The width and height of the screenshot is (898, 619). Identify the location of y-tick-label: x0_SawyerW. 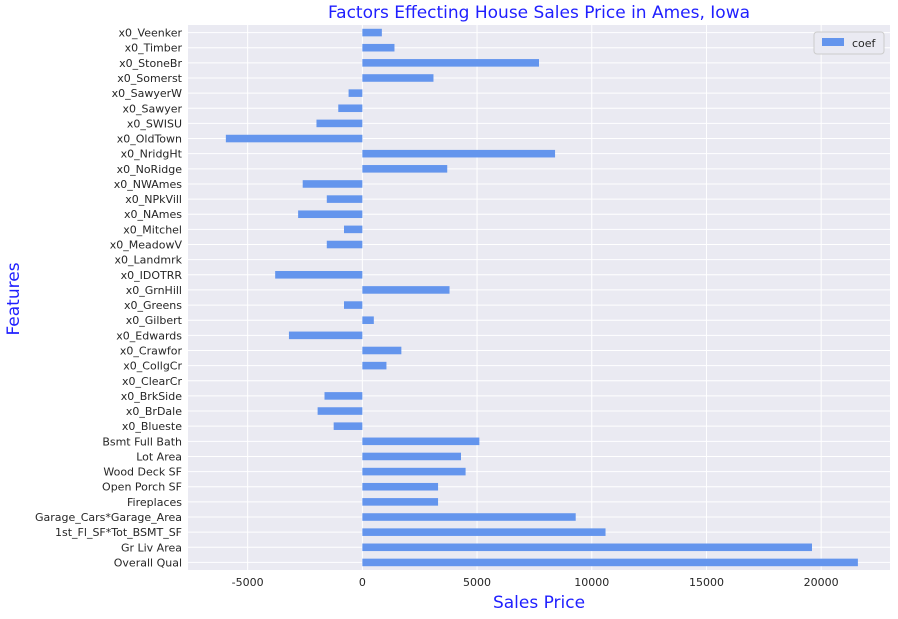
(147, 93).